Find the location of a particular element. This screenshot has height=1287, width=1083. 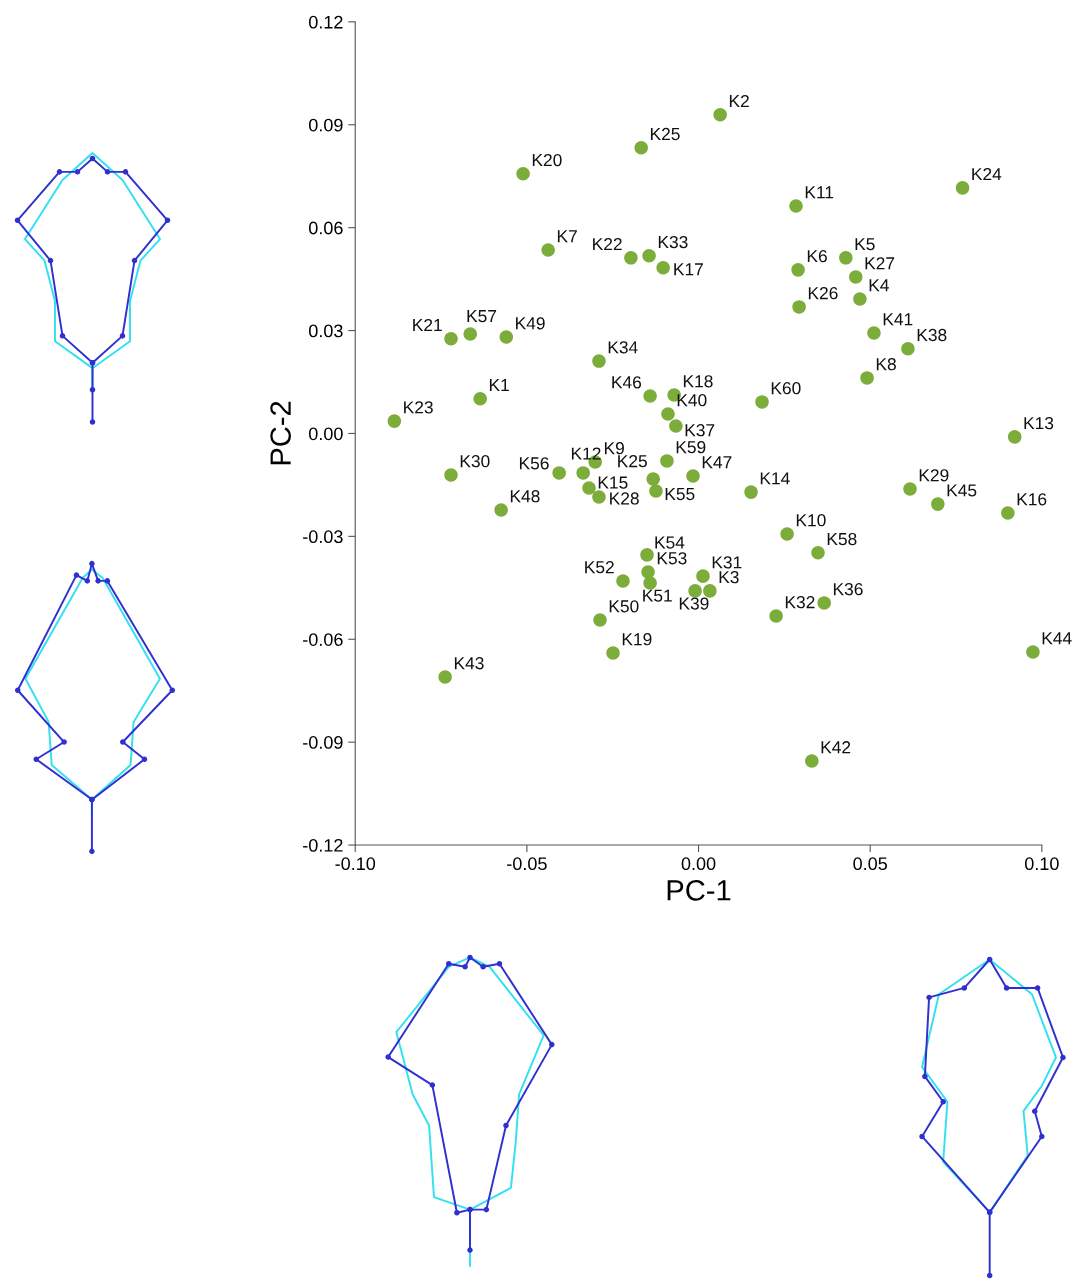

data-label: K16 is located at coordinates (1032, 499).